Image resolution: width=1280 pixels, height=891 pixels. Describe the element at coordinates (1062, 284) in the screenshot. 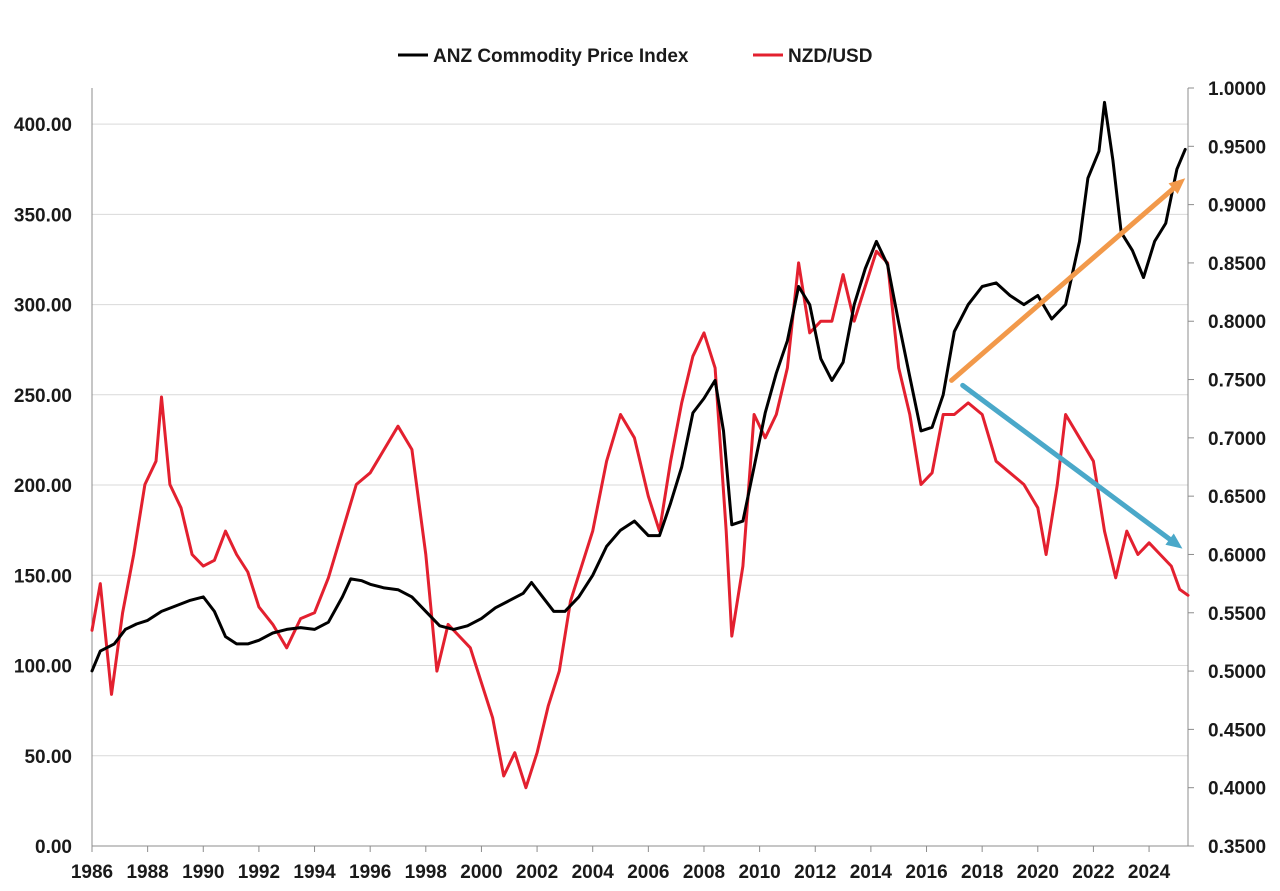

I see `trend-arrow-up-shaft` at that location.